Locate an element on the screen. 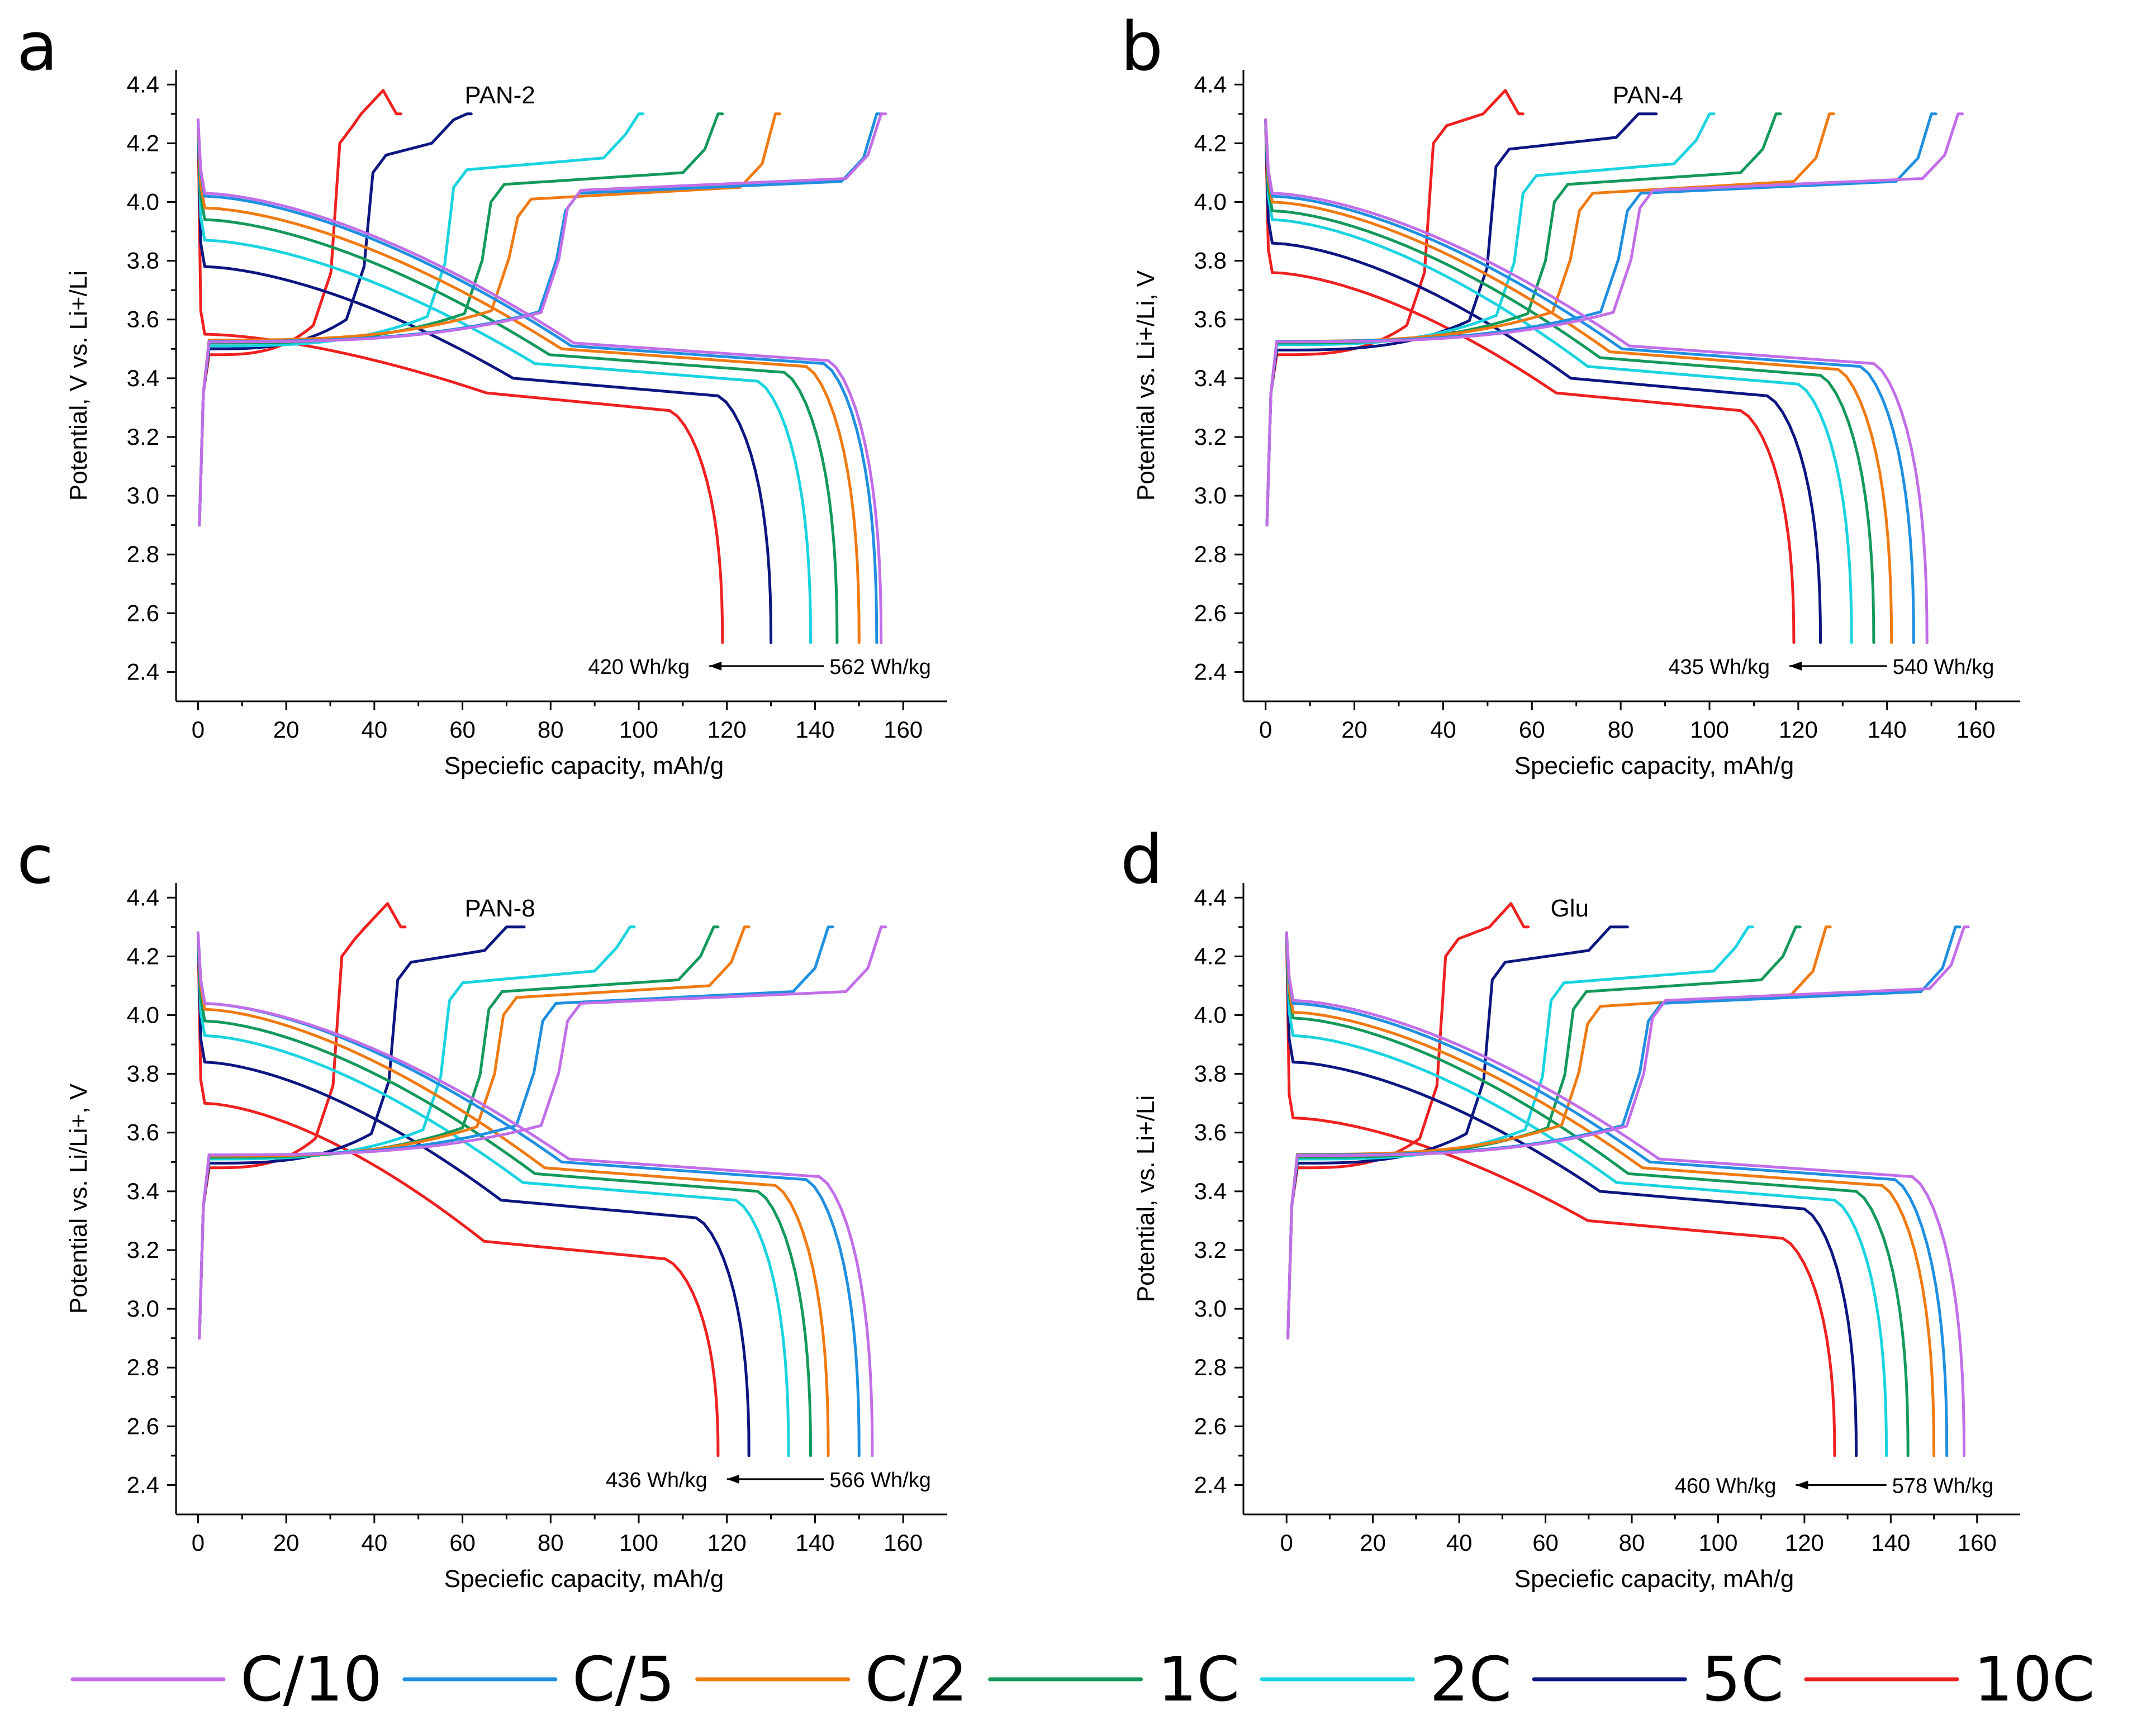 The height and width of the screenshot is (1729, 2156). energy-density-low: 420 Wh/kg is located at coordinates (639, 667).